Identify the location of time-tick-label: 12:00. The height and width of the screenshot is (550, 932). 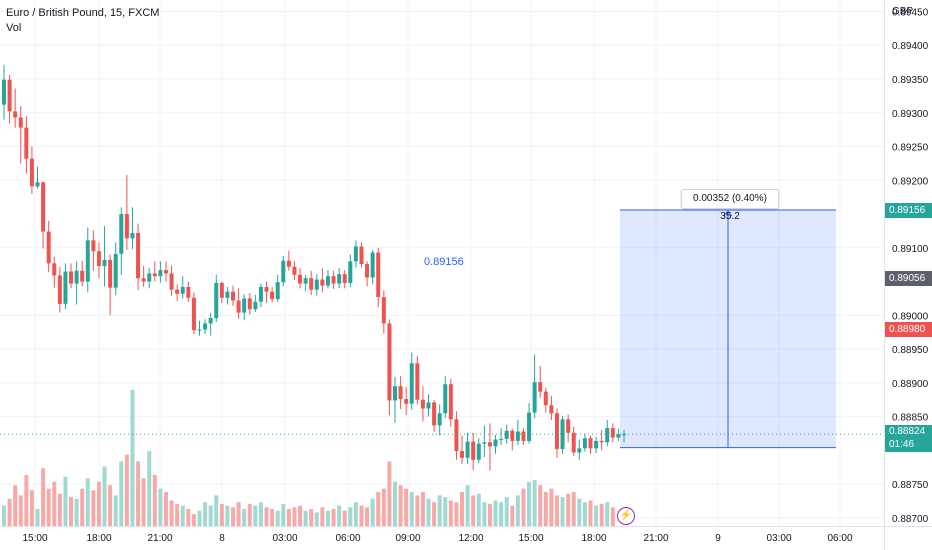
(470, 538).